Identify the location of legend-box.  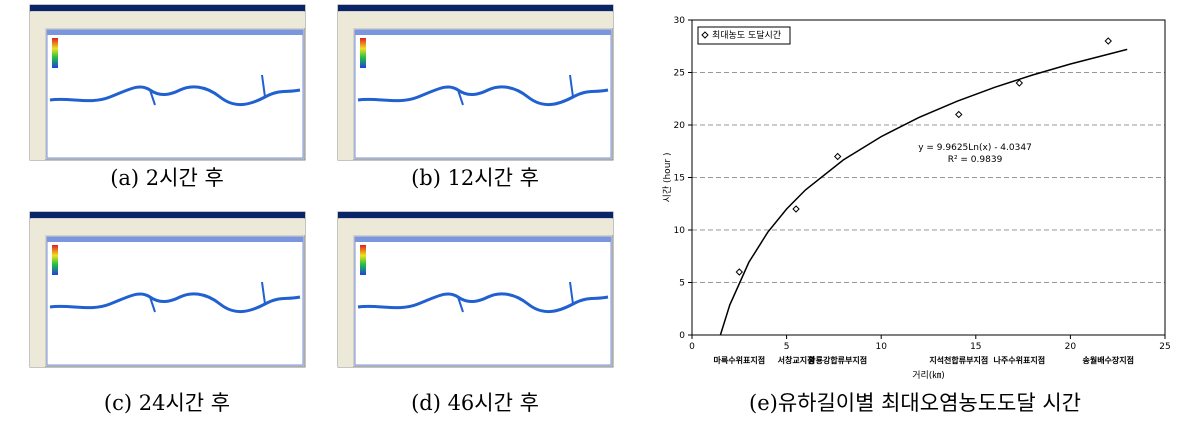
(744, 35).